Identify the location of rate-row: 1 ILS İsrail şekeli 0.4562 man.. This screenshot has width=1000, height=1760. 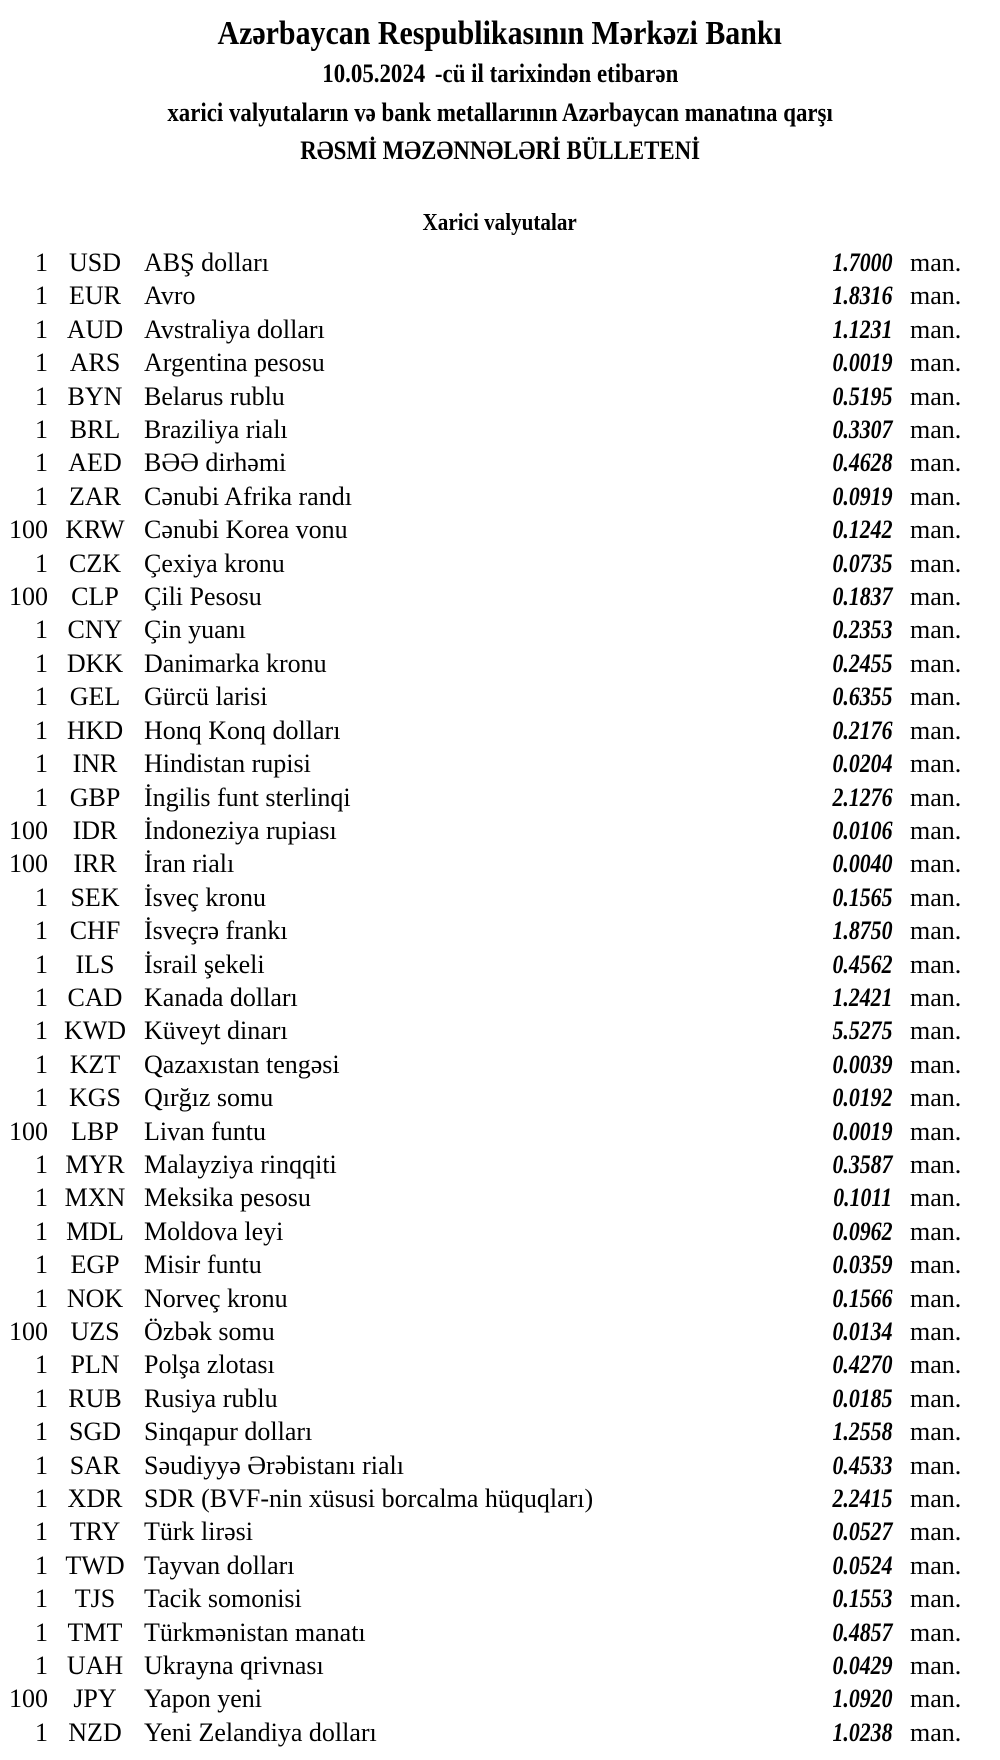
(500, 964).